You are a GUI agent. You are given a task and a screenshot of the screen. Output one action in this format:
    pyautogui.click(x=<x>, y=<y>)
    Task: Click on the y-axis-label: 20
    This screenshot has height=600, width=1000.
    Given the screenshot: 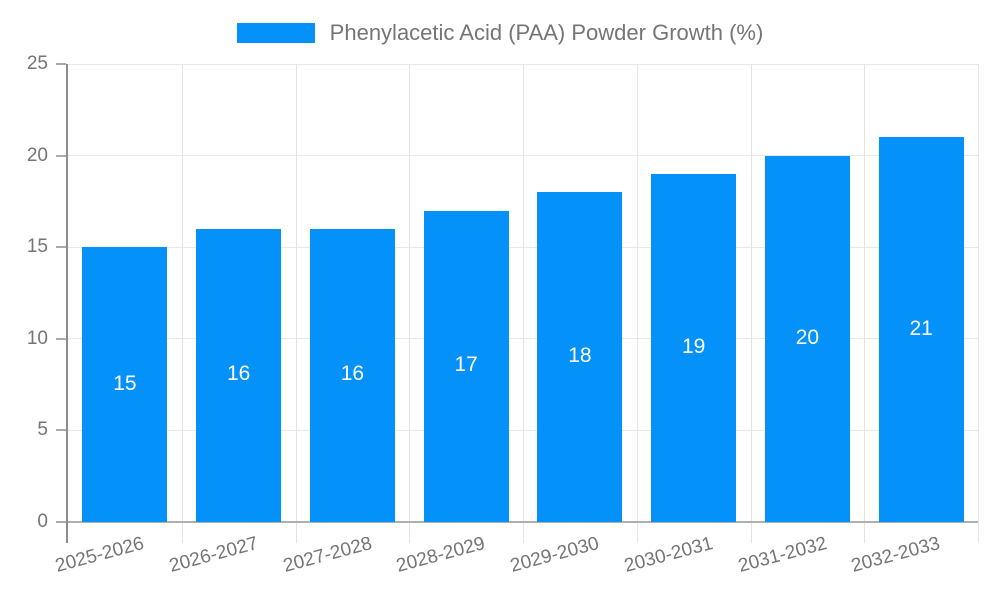 What is the action you would take?
    pyautogui.click(x=37, y=155)
    